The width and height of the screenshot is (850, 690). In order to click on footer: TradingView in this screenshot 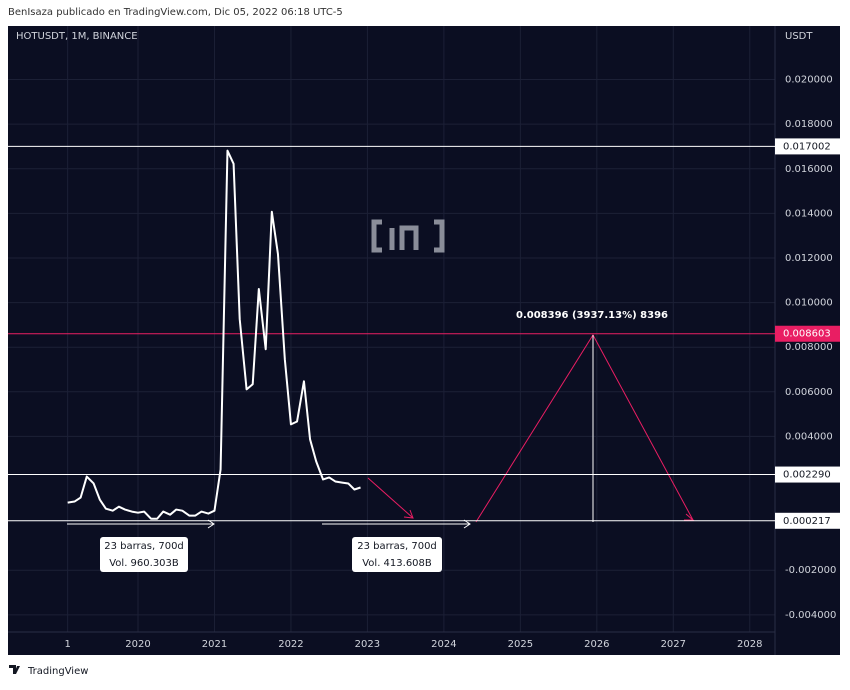, I will do `click(57, 671)`.